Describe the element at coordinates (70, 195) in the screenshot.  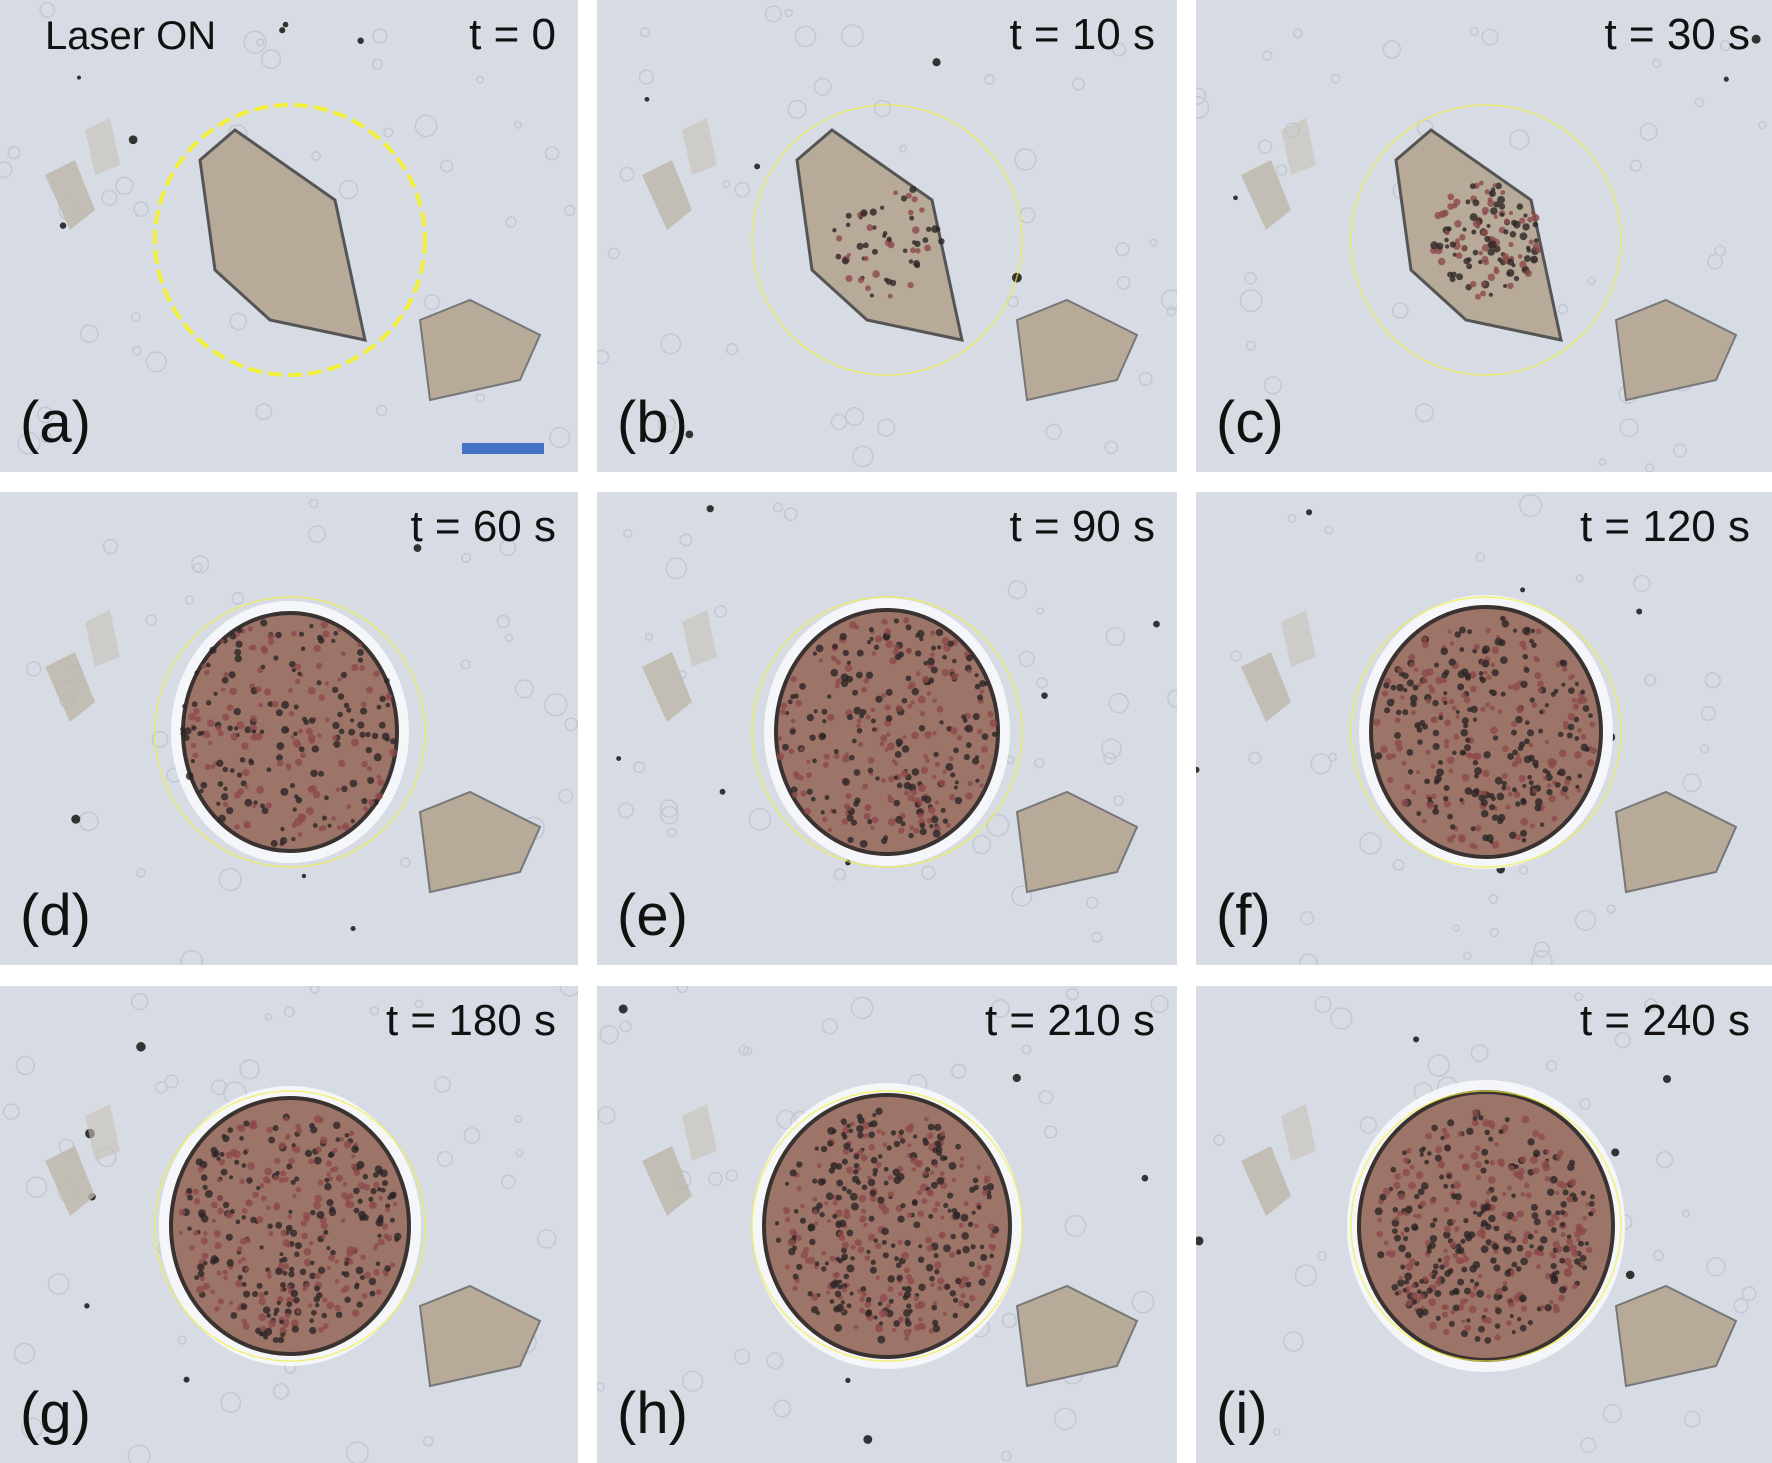
I see `small-crystal` at that location.